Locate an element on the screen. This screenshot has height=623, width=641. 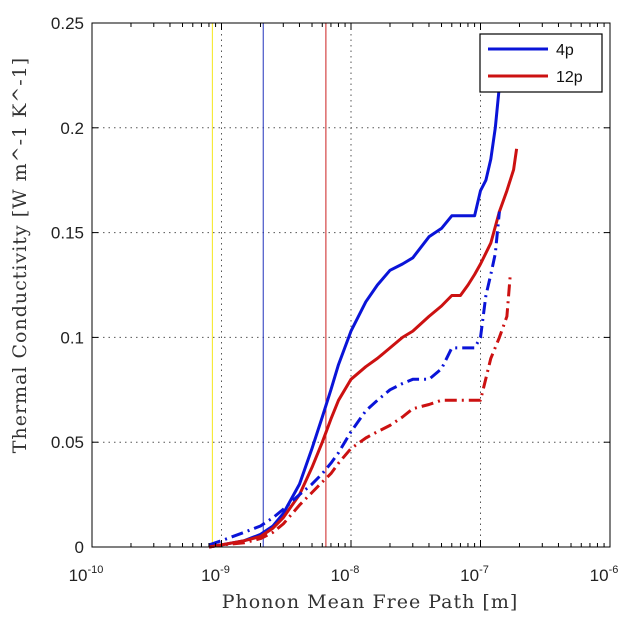
y-tick-label: 0.05 is located at coordinates (67, 442).